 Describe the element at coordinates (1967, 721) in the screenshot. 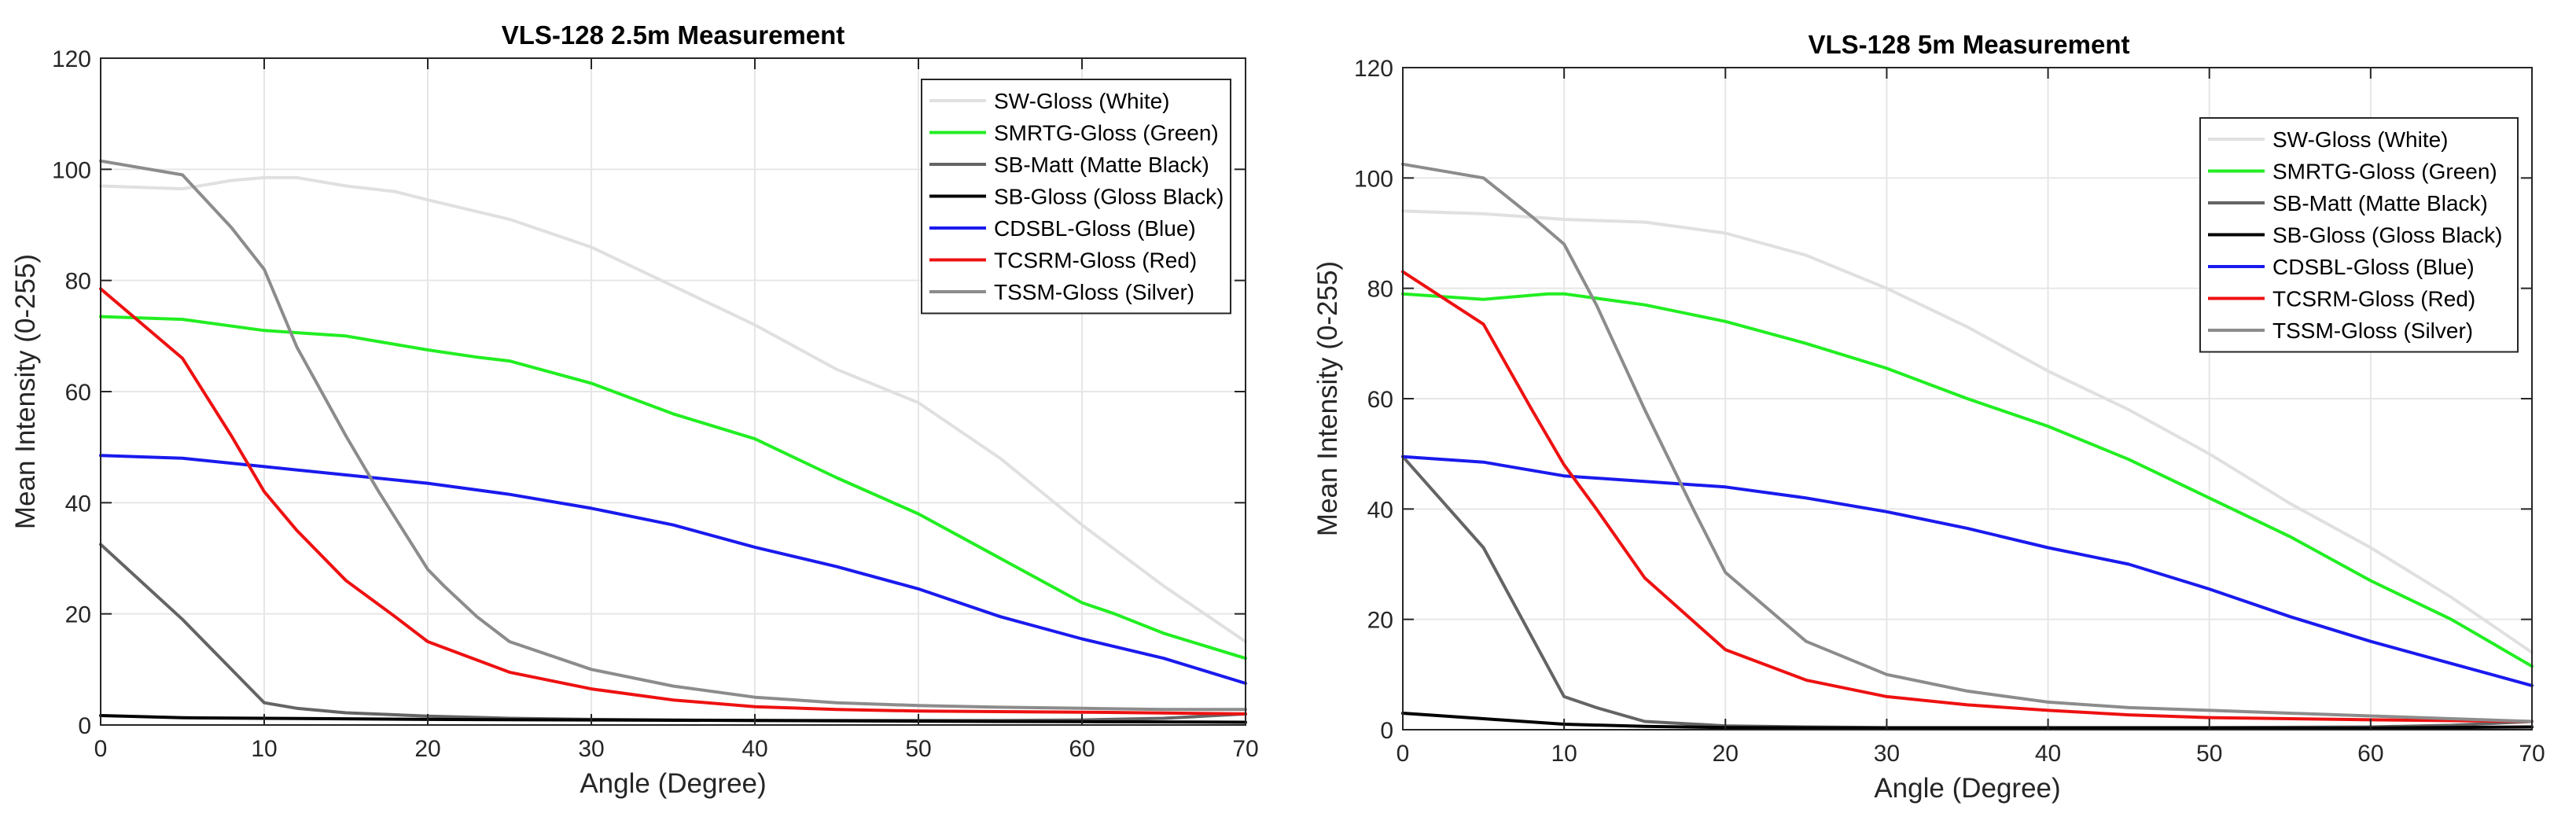

I see `series-line-sb-gloss-gloss-black` at that location.